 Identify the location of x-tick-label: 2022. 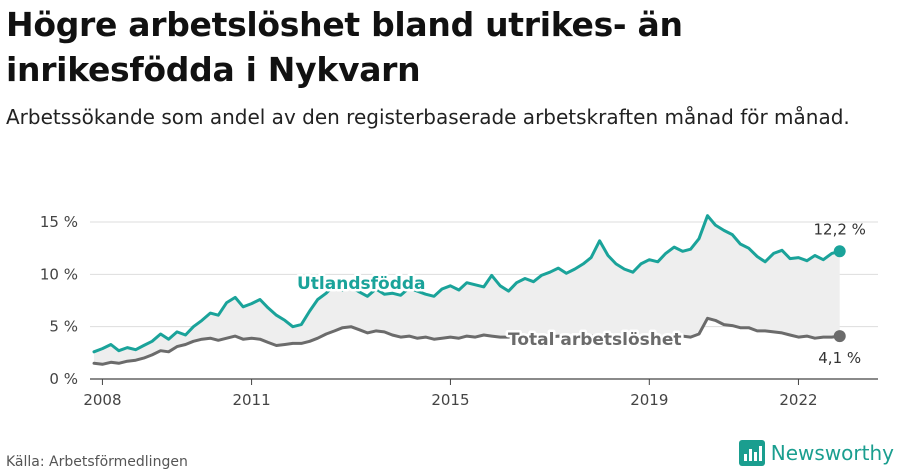
(798, 400).